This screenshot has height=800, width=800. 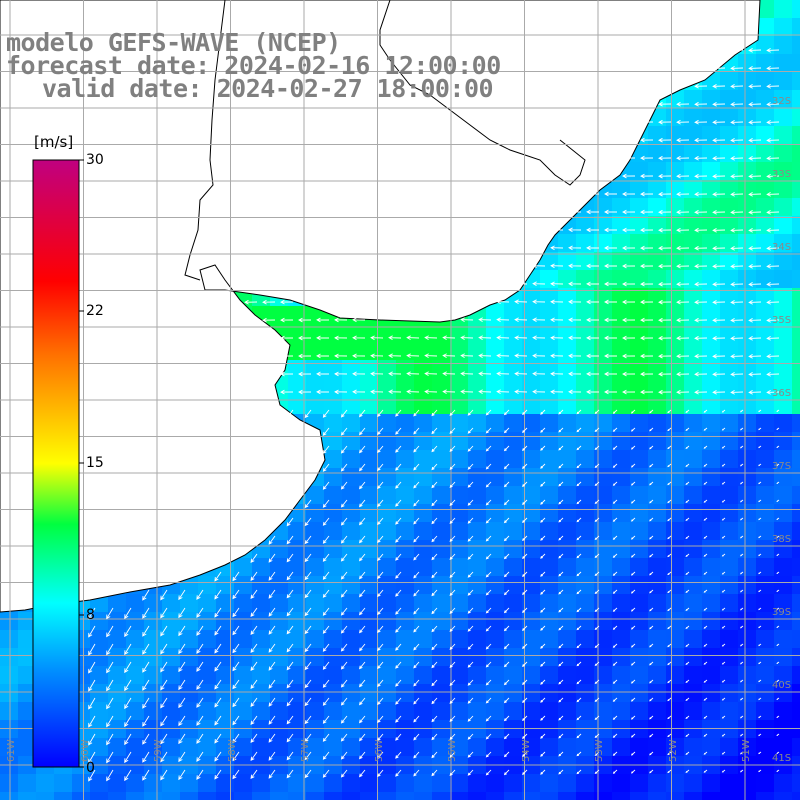 I want to click on colorbar-unit: [m/s], so click(x=54, y=142).